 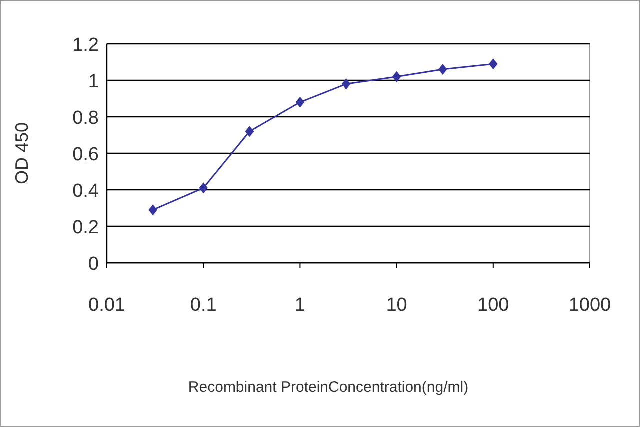 I want to click on y-tick-label: 0.8, so click(x=85, y=118).